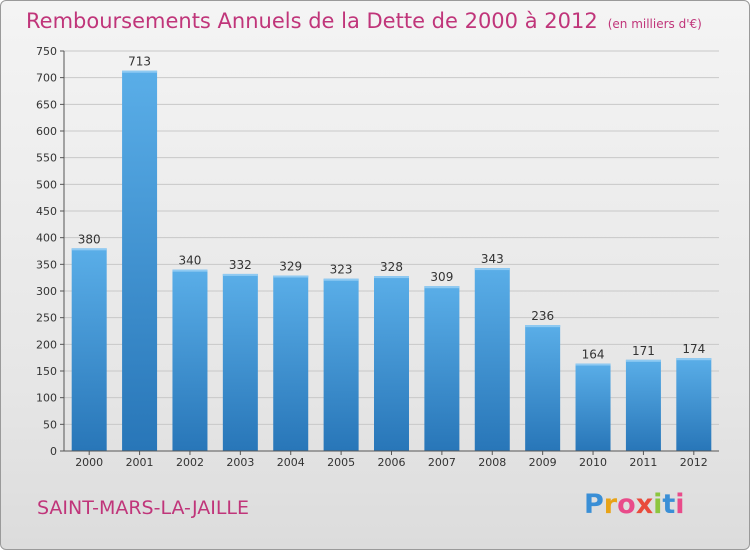 This screenshot has width=750, height=550. I want to click on logo-letter: o, so click(626, 504).